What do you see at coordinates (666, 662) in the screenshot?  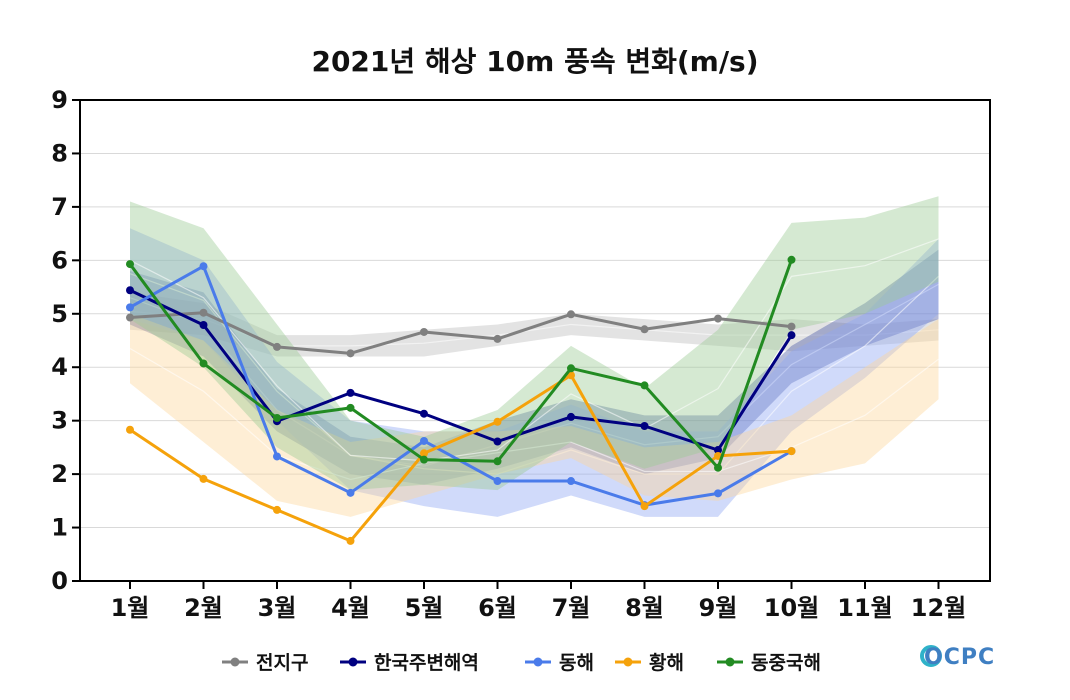 I see `legend-label: 황해` at bounding box center [666, 662].